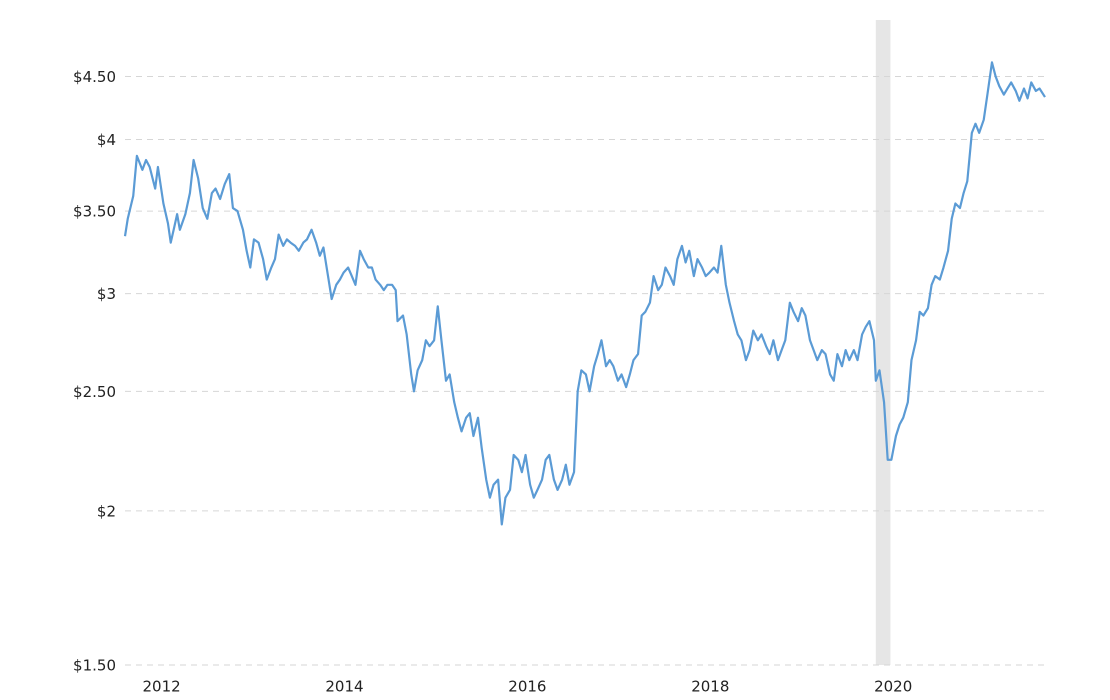  What do you see at coordinates (94, 392) in the screenshot?
I see `y-tick-label: $2.50` at bounding box center [94, 392].